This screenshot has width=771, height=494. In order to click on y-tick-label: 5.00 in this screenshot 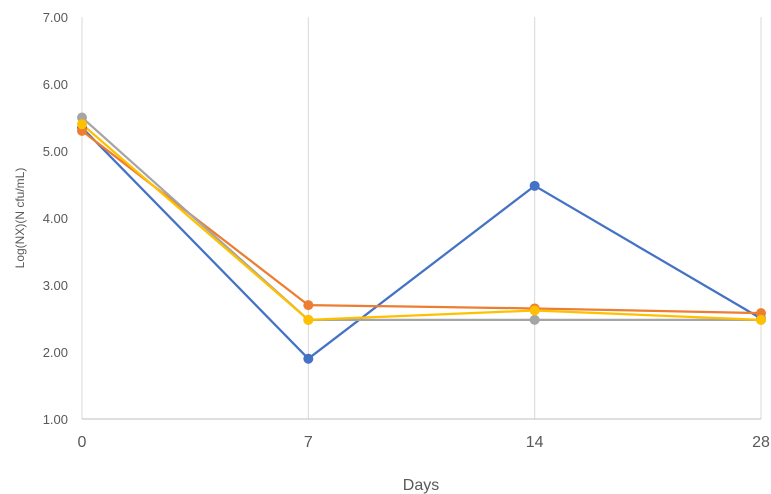, I will do `click(55, 151)`.